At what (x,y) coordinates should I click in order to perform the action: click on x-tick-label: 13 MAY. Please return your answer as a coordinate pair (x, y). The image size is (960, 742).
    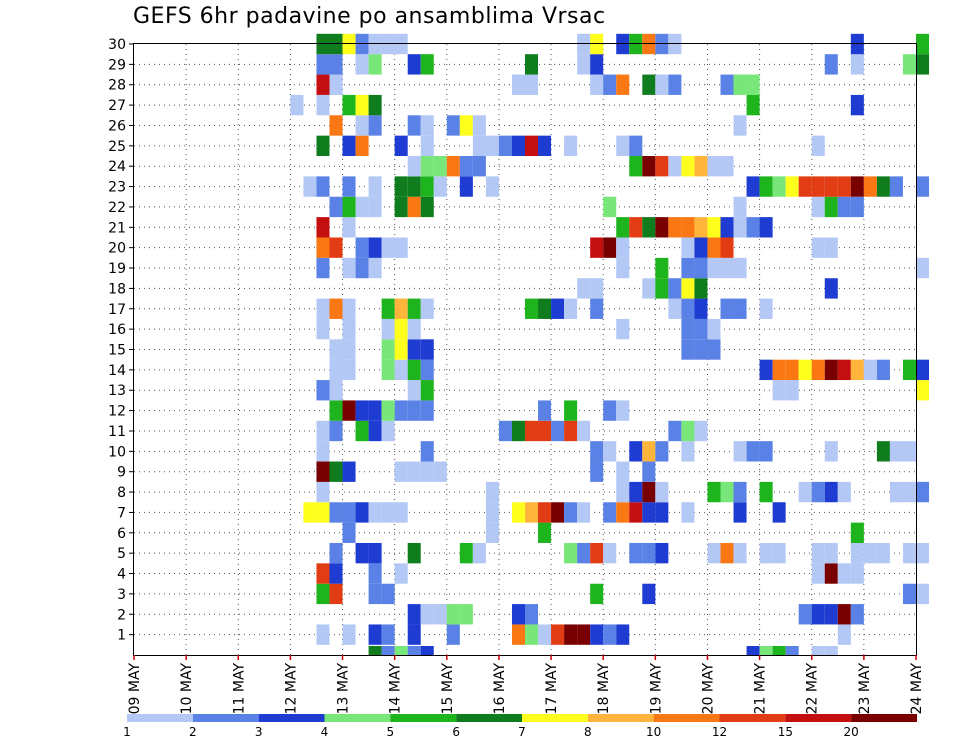
    Looking at the image, I should click on (344, 689).